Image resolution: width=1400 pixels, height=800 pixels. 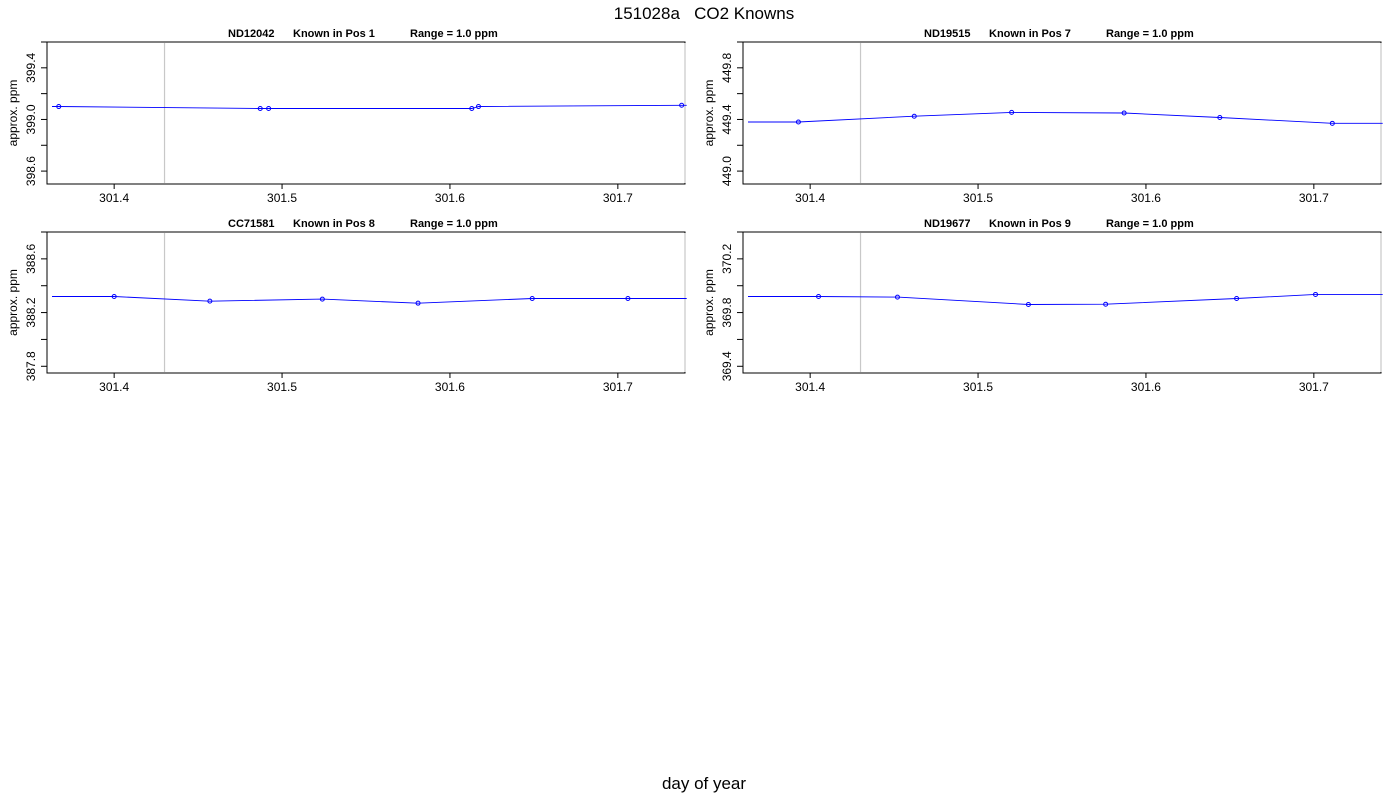 What do you see at coordinates (31, 119) in the screenshot?
I see `y-tick-label: 399.0` at bounding box center [31, 119].